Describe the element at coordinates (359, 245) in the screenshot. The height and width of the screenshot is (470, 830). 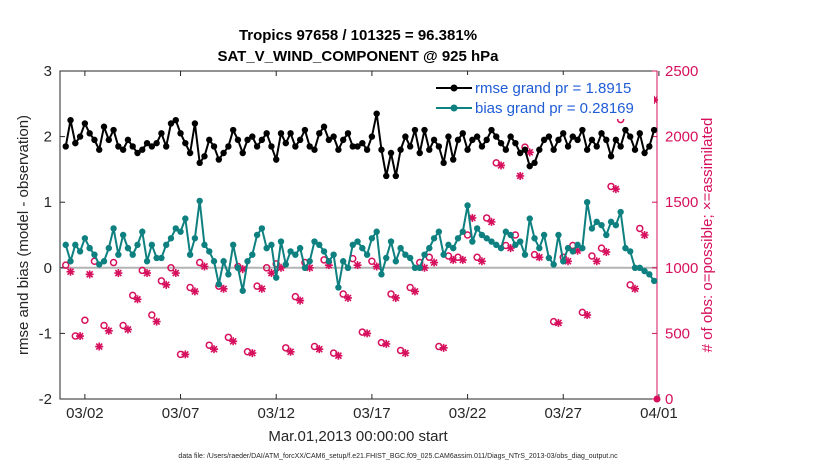
I see `bias-line` at that location.